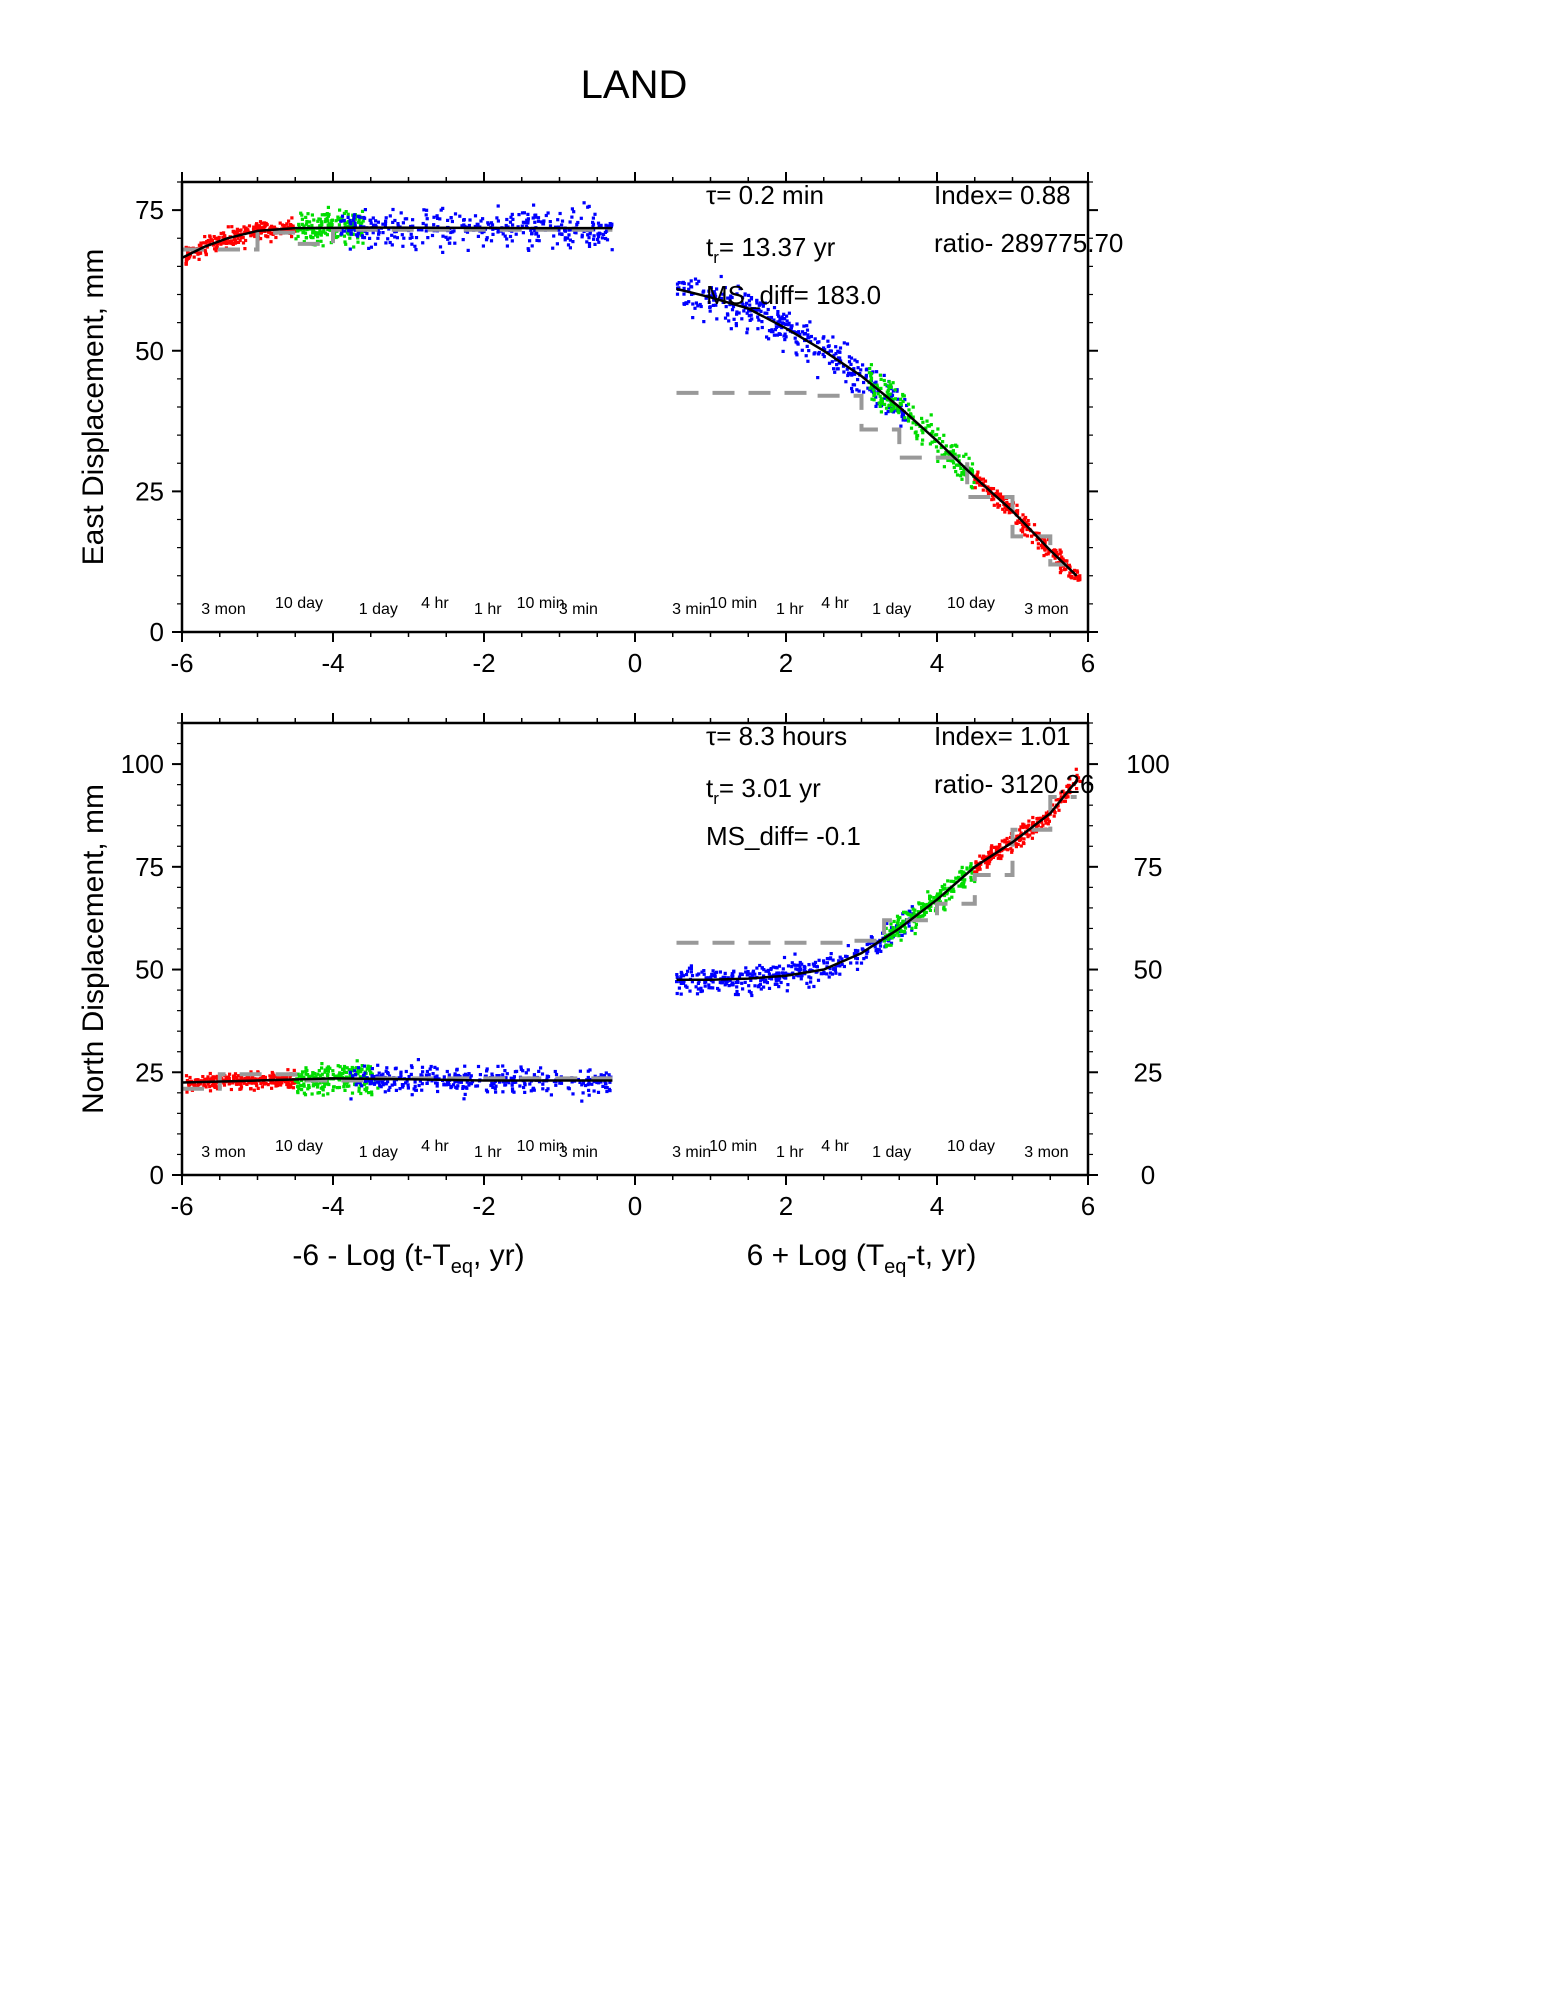 Image resolution: width=1545 pixels, height=2000 pixels. Describe the element at coordinates (1046, 609) in the screenshot. I see `time-scale-label: 3 mon` at that location.